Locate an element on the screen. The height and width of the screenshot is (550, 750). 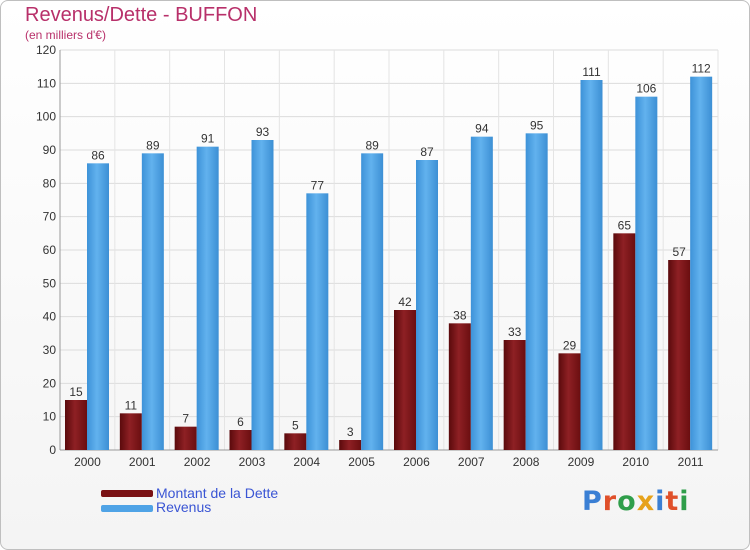
y-tick-label: 120 is located at coordinates (46, 50).